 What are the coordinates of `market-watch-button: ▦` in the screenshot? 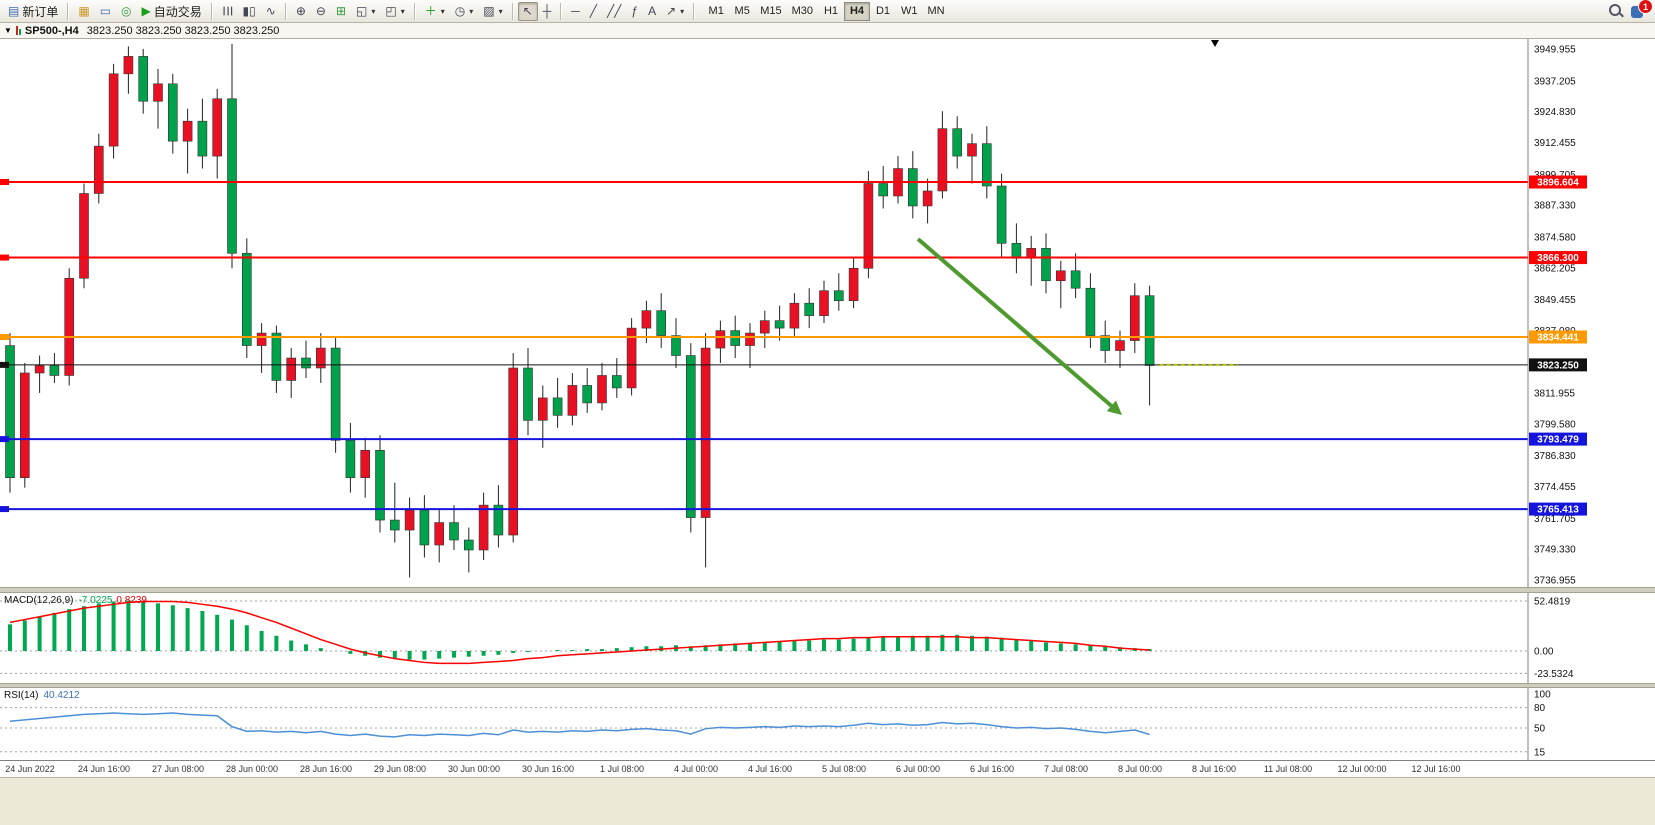 It's located at (83, 11).